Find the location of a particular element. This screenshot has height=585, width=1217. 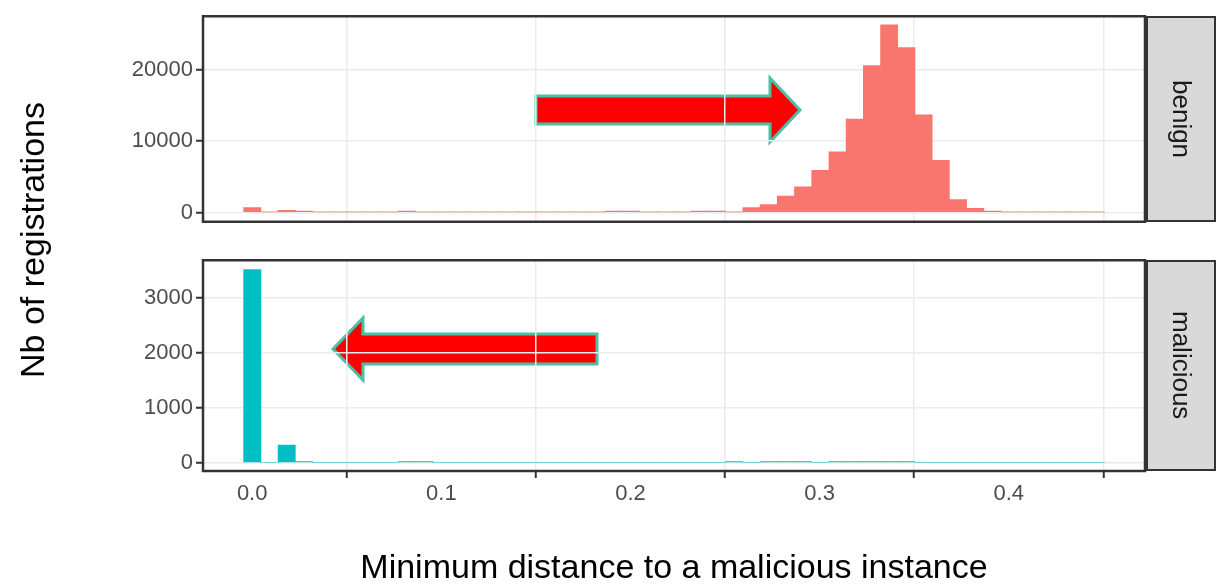

x-tick-label: 0.1 is located at coordinates (441, 493).